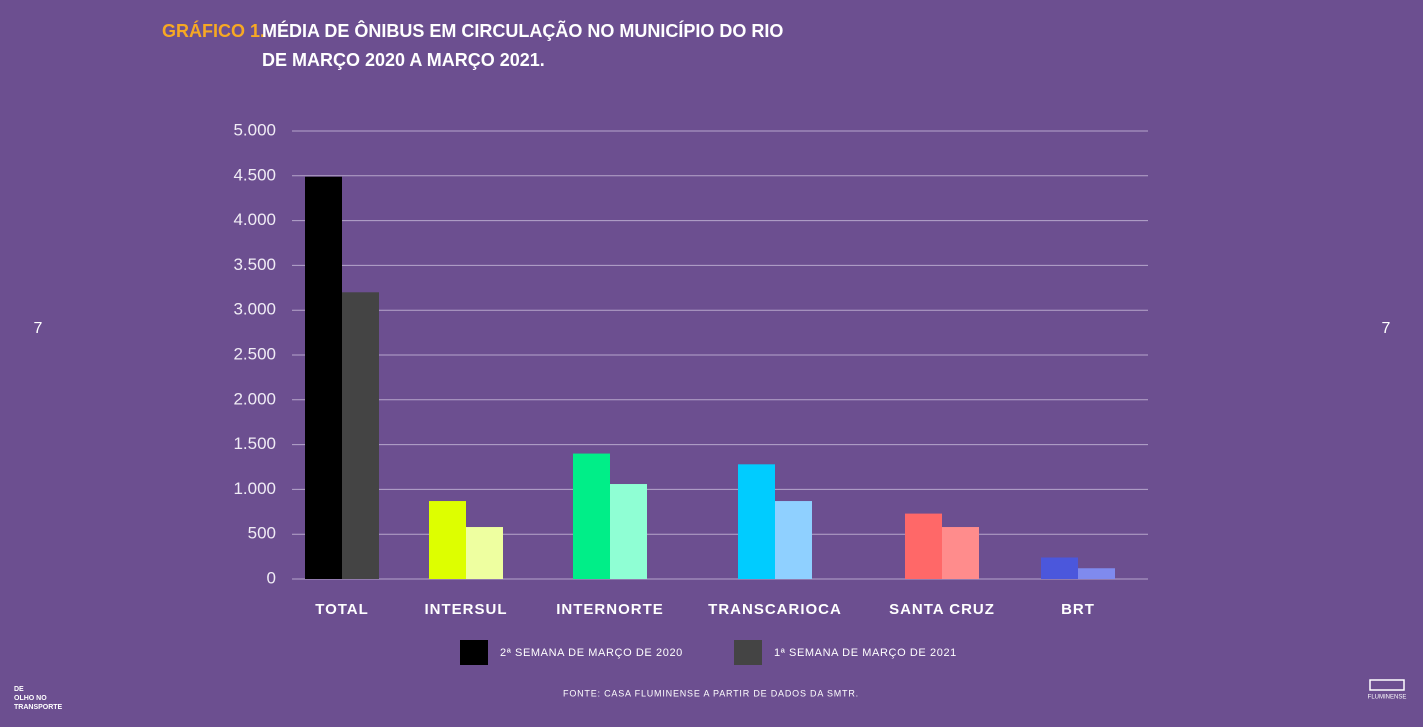  Describe the element at coordinates (254, 219) in the screenshot. I see `y-tick-label: 4.000` at that location.